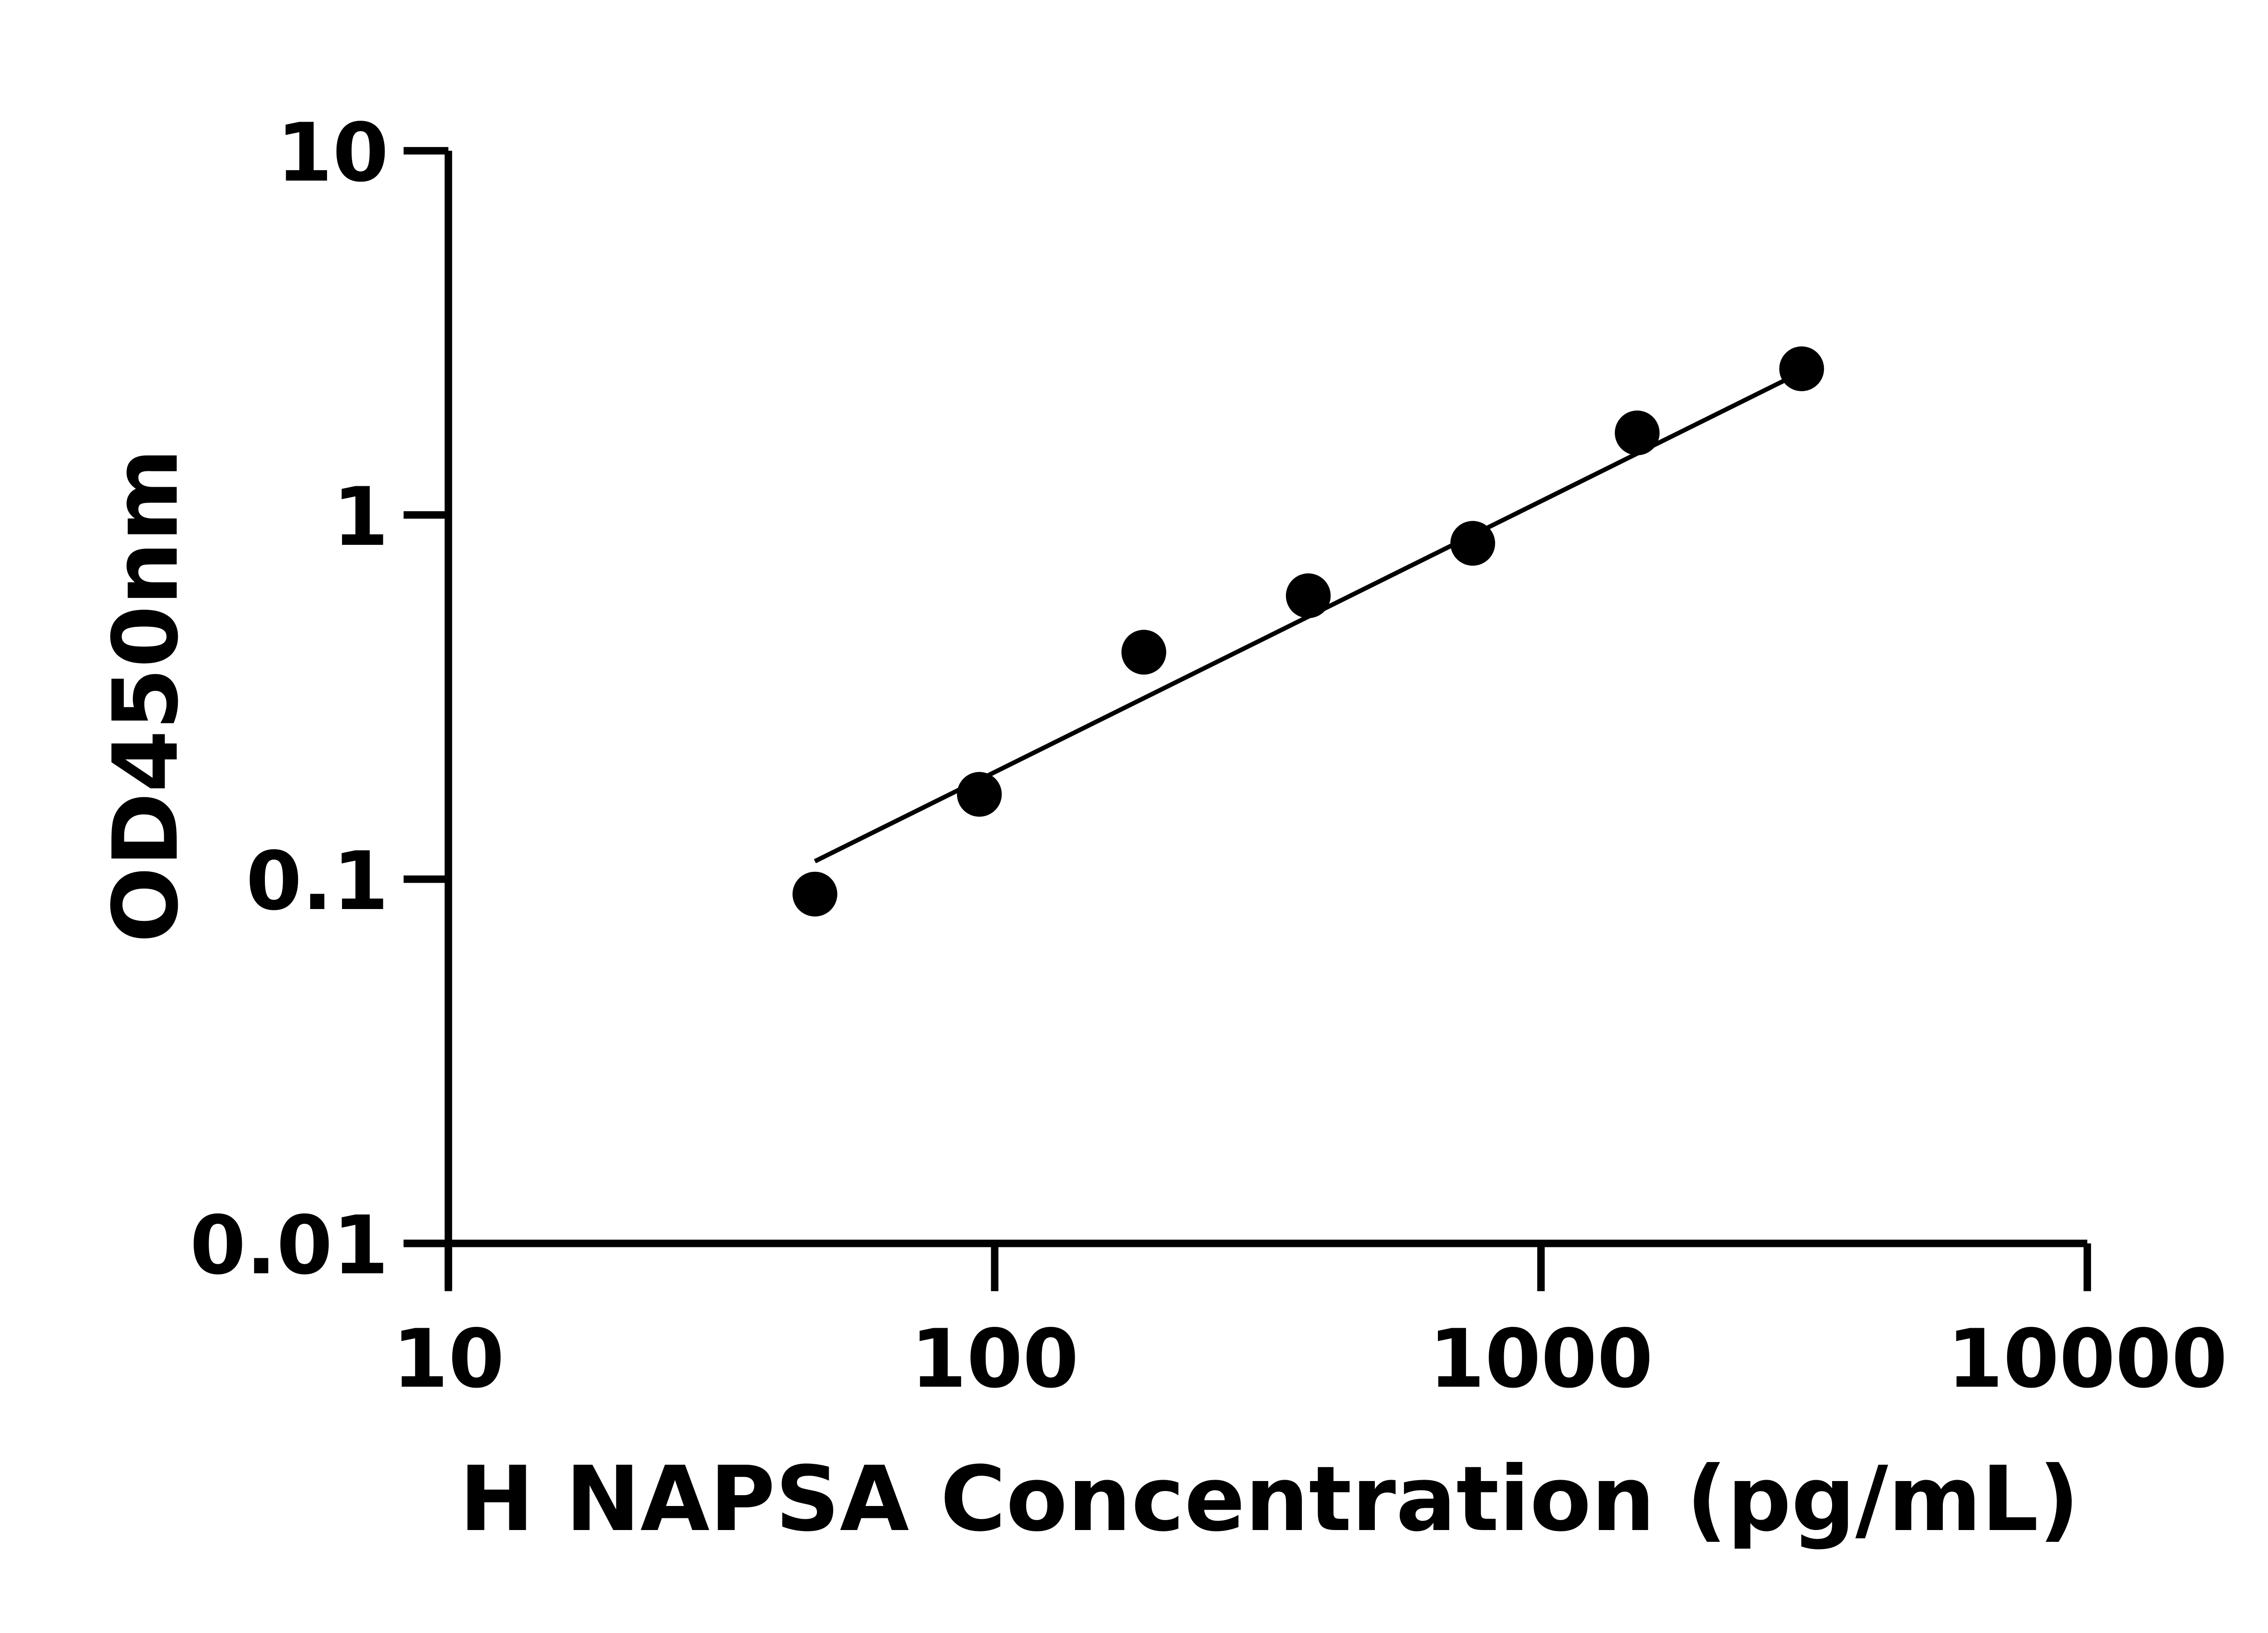 Image resolution: width=2268 pixels, height=1633 pixels. Describe the element at coordinates (318, 881) in the screenshot. I see `y-tick-label: 0.1` at that location.